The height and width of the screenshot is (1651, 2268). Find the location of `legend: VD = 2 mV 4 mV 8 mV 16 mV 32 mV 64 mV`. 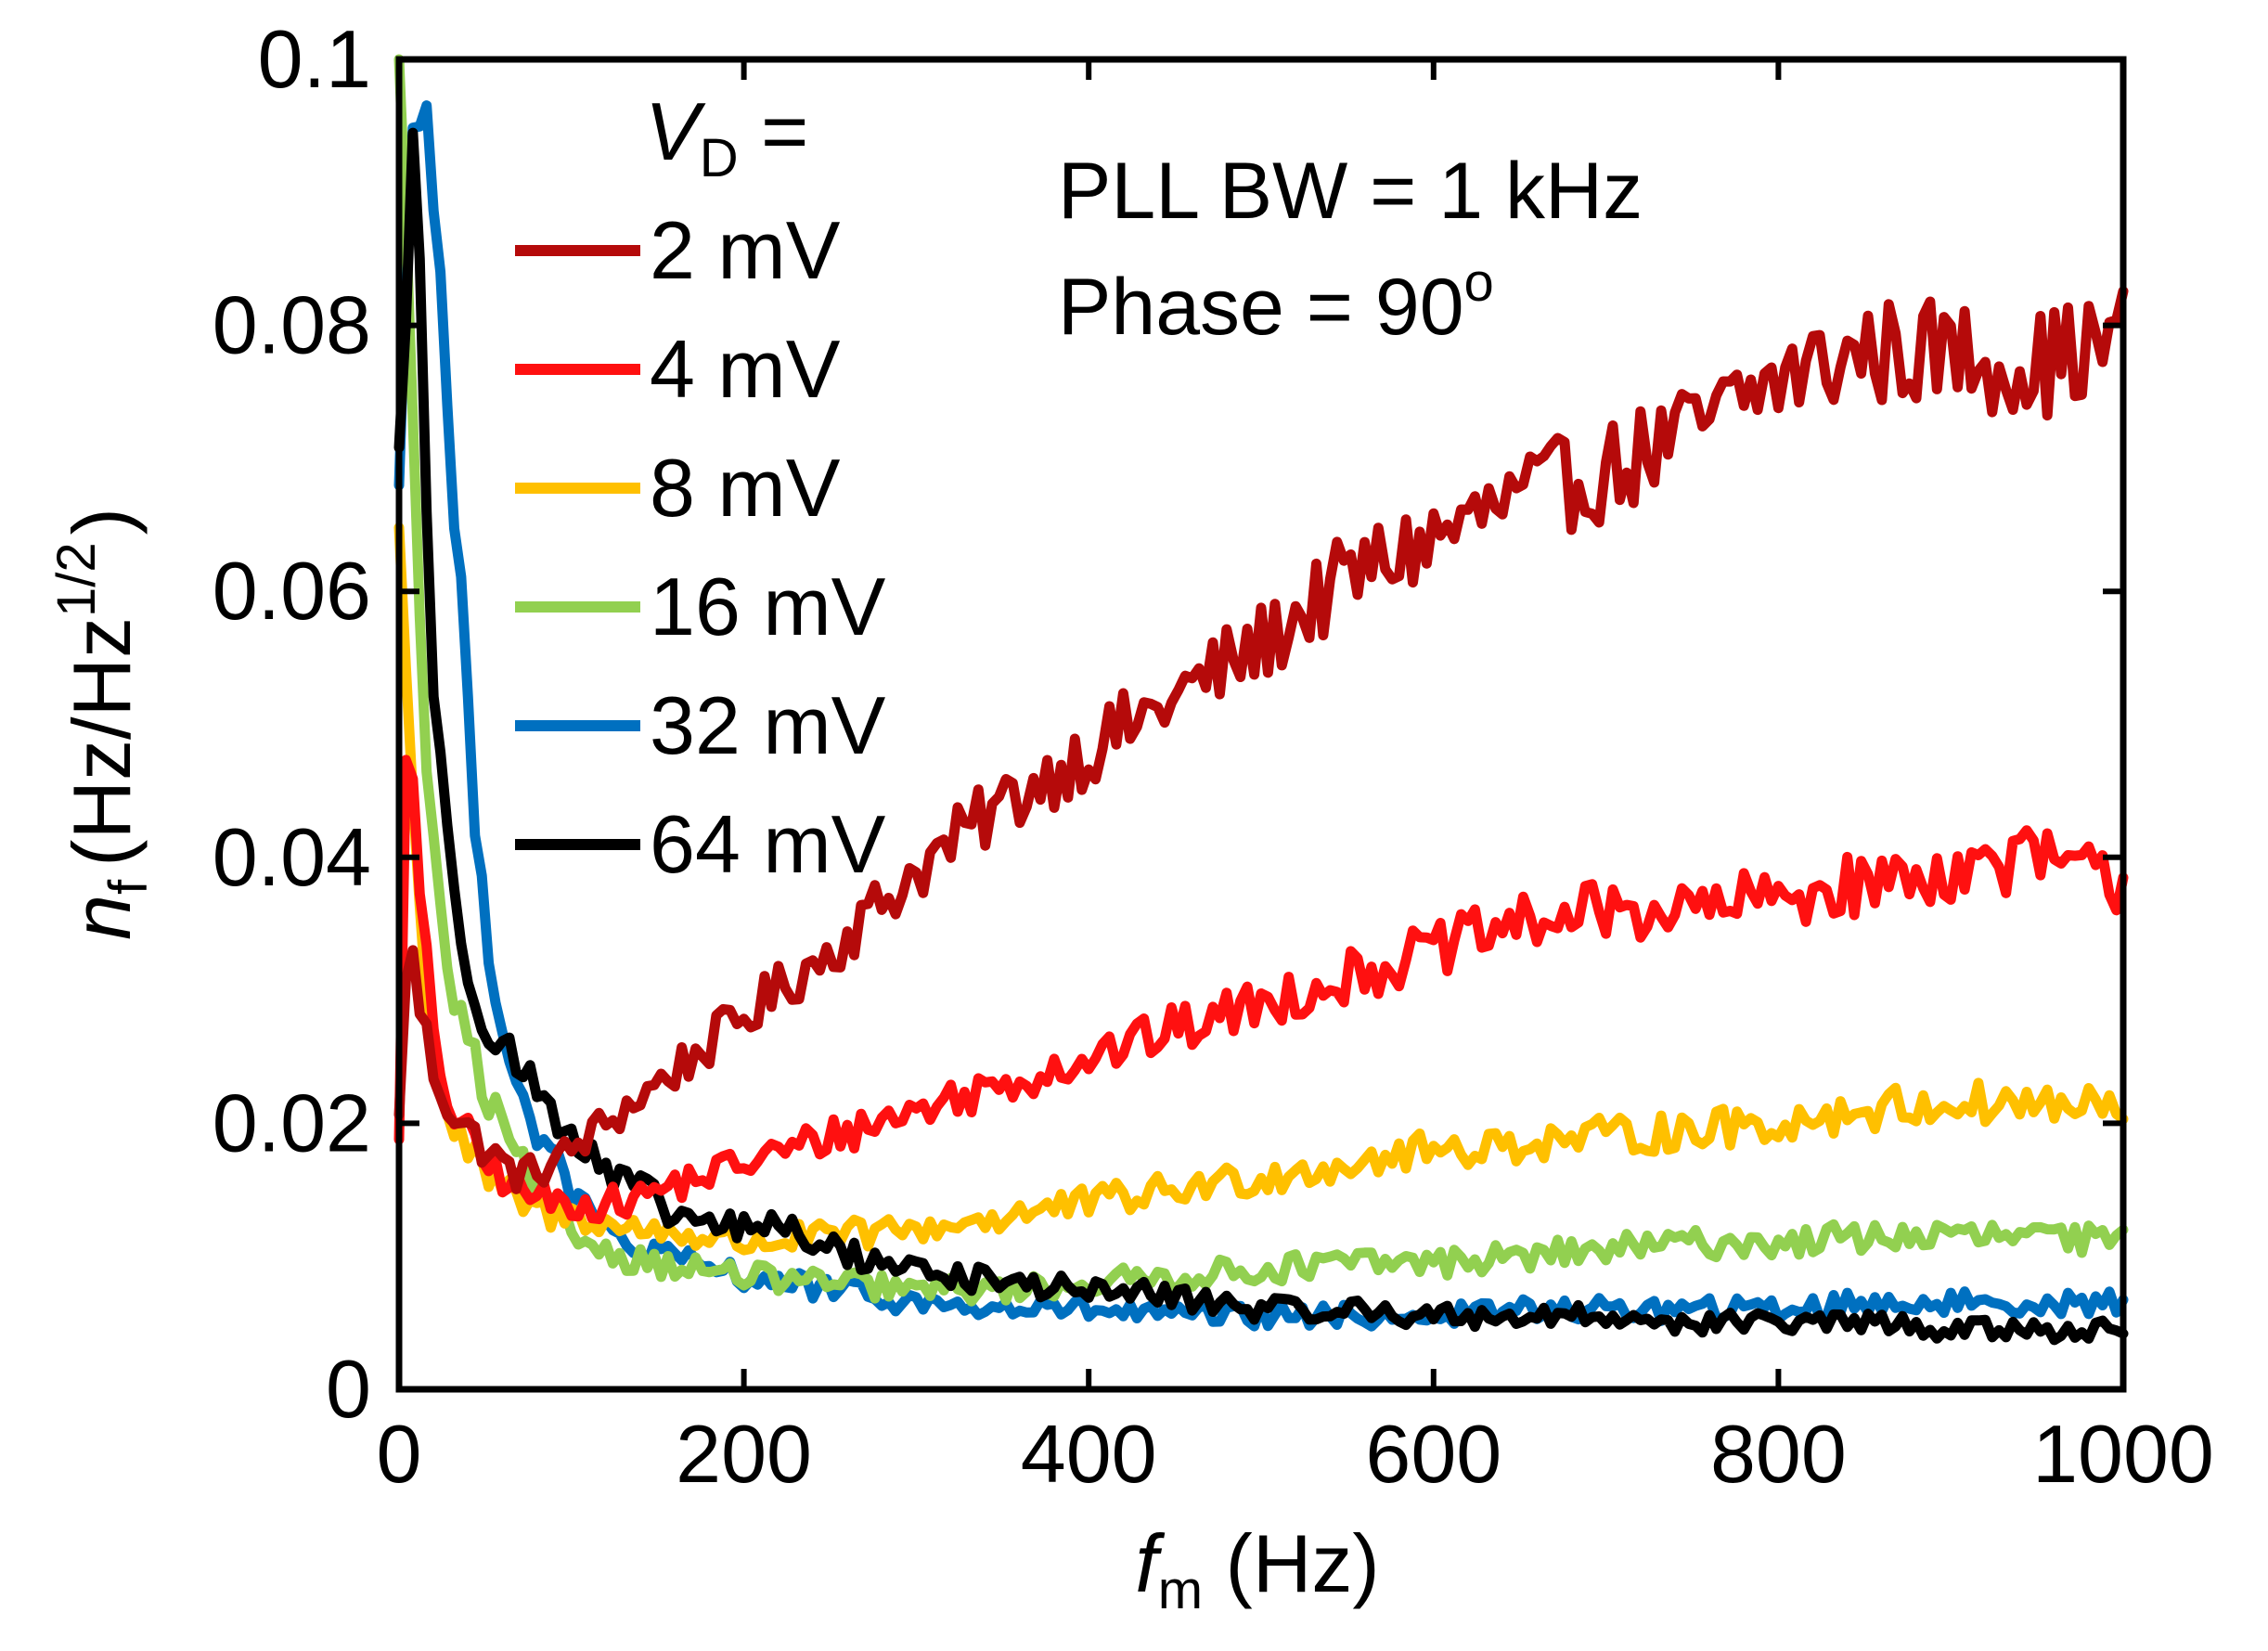

legend: VD = 2 mV 4 mV 8 mV 16 mV 32 mV 64 mV is located at coordinates (700, 488).